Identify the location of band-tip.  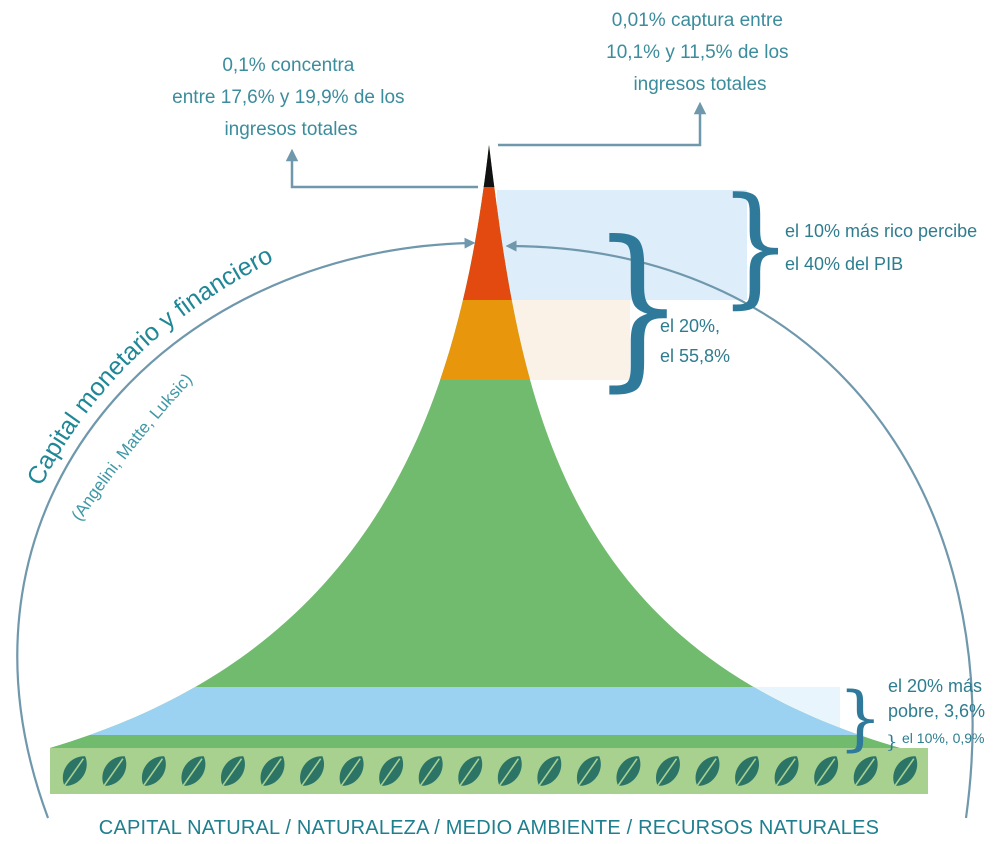
(475, 166).